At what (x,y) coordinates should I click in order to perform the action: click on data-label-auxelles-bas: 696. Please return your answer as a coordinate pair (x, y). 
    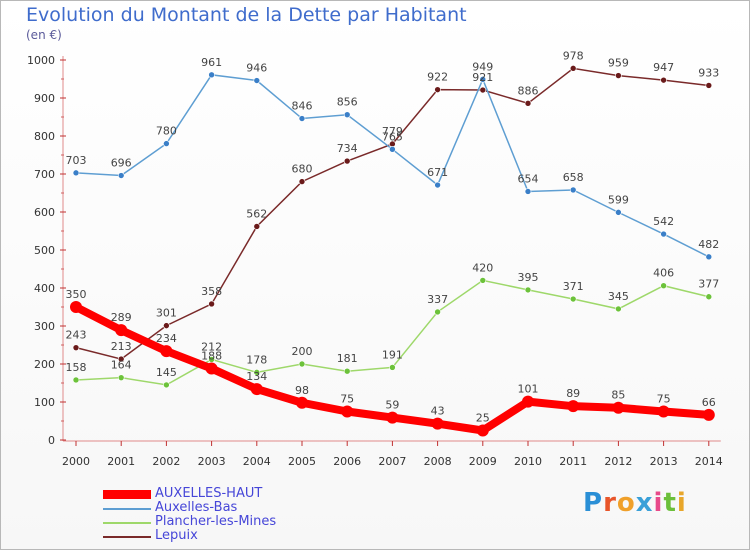
    Looking at the image, I should click on (121, 163).